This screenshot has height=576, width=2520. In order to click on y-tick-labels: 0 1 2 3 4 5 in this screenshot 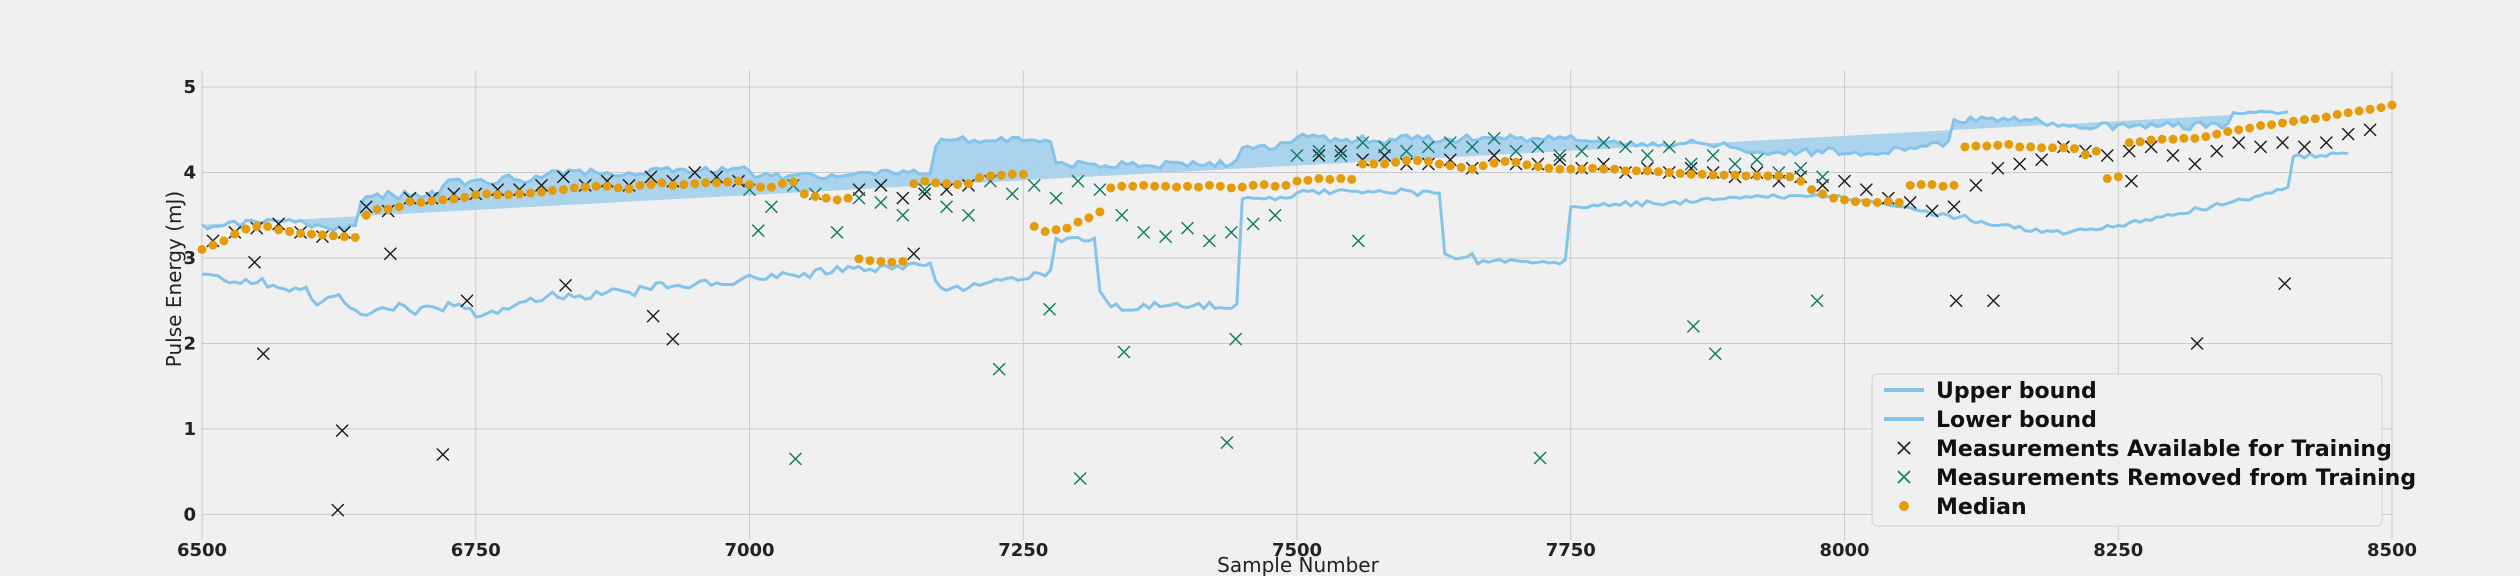, I will do `click(189, 301)`.